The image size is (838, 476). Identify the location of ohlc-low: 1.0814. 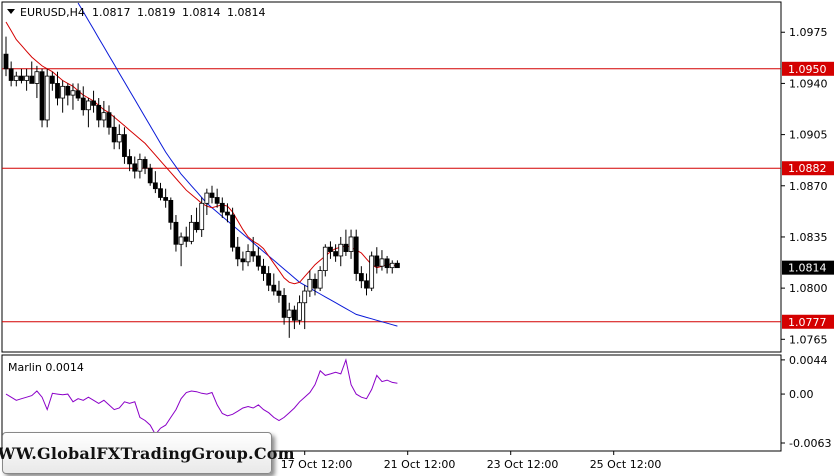
(201, 12).